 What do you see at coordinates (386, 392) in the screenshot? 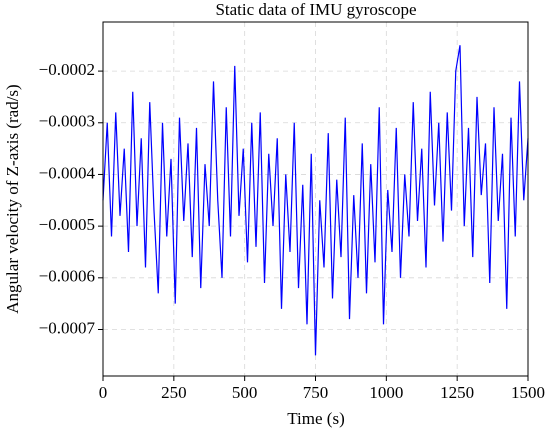
I see `x-tick-label: 1000` at bounding box center [386, 392].